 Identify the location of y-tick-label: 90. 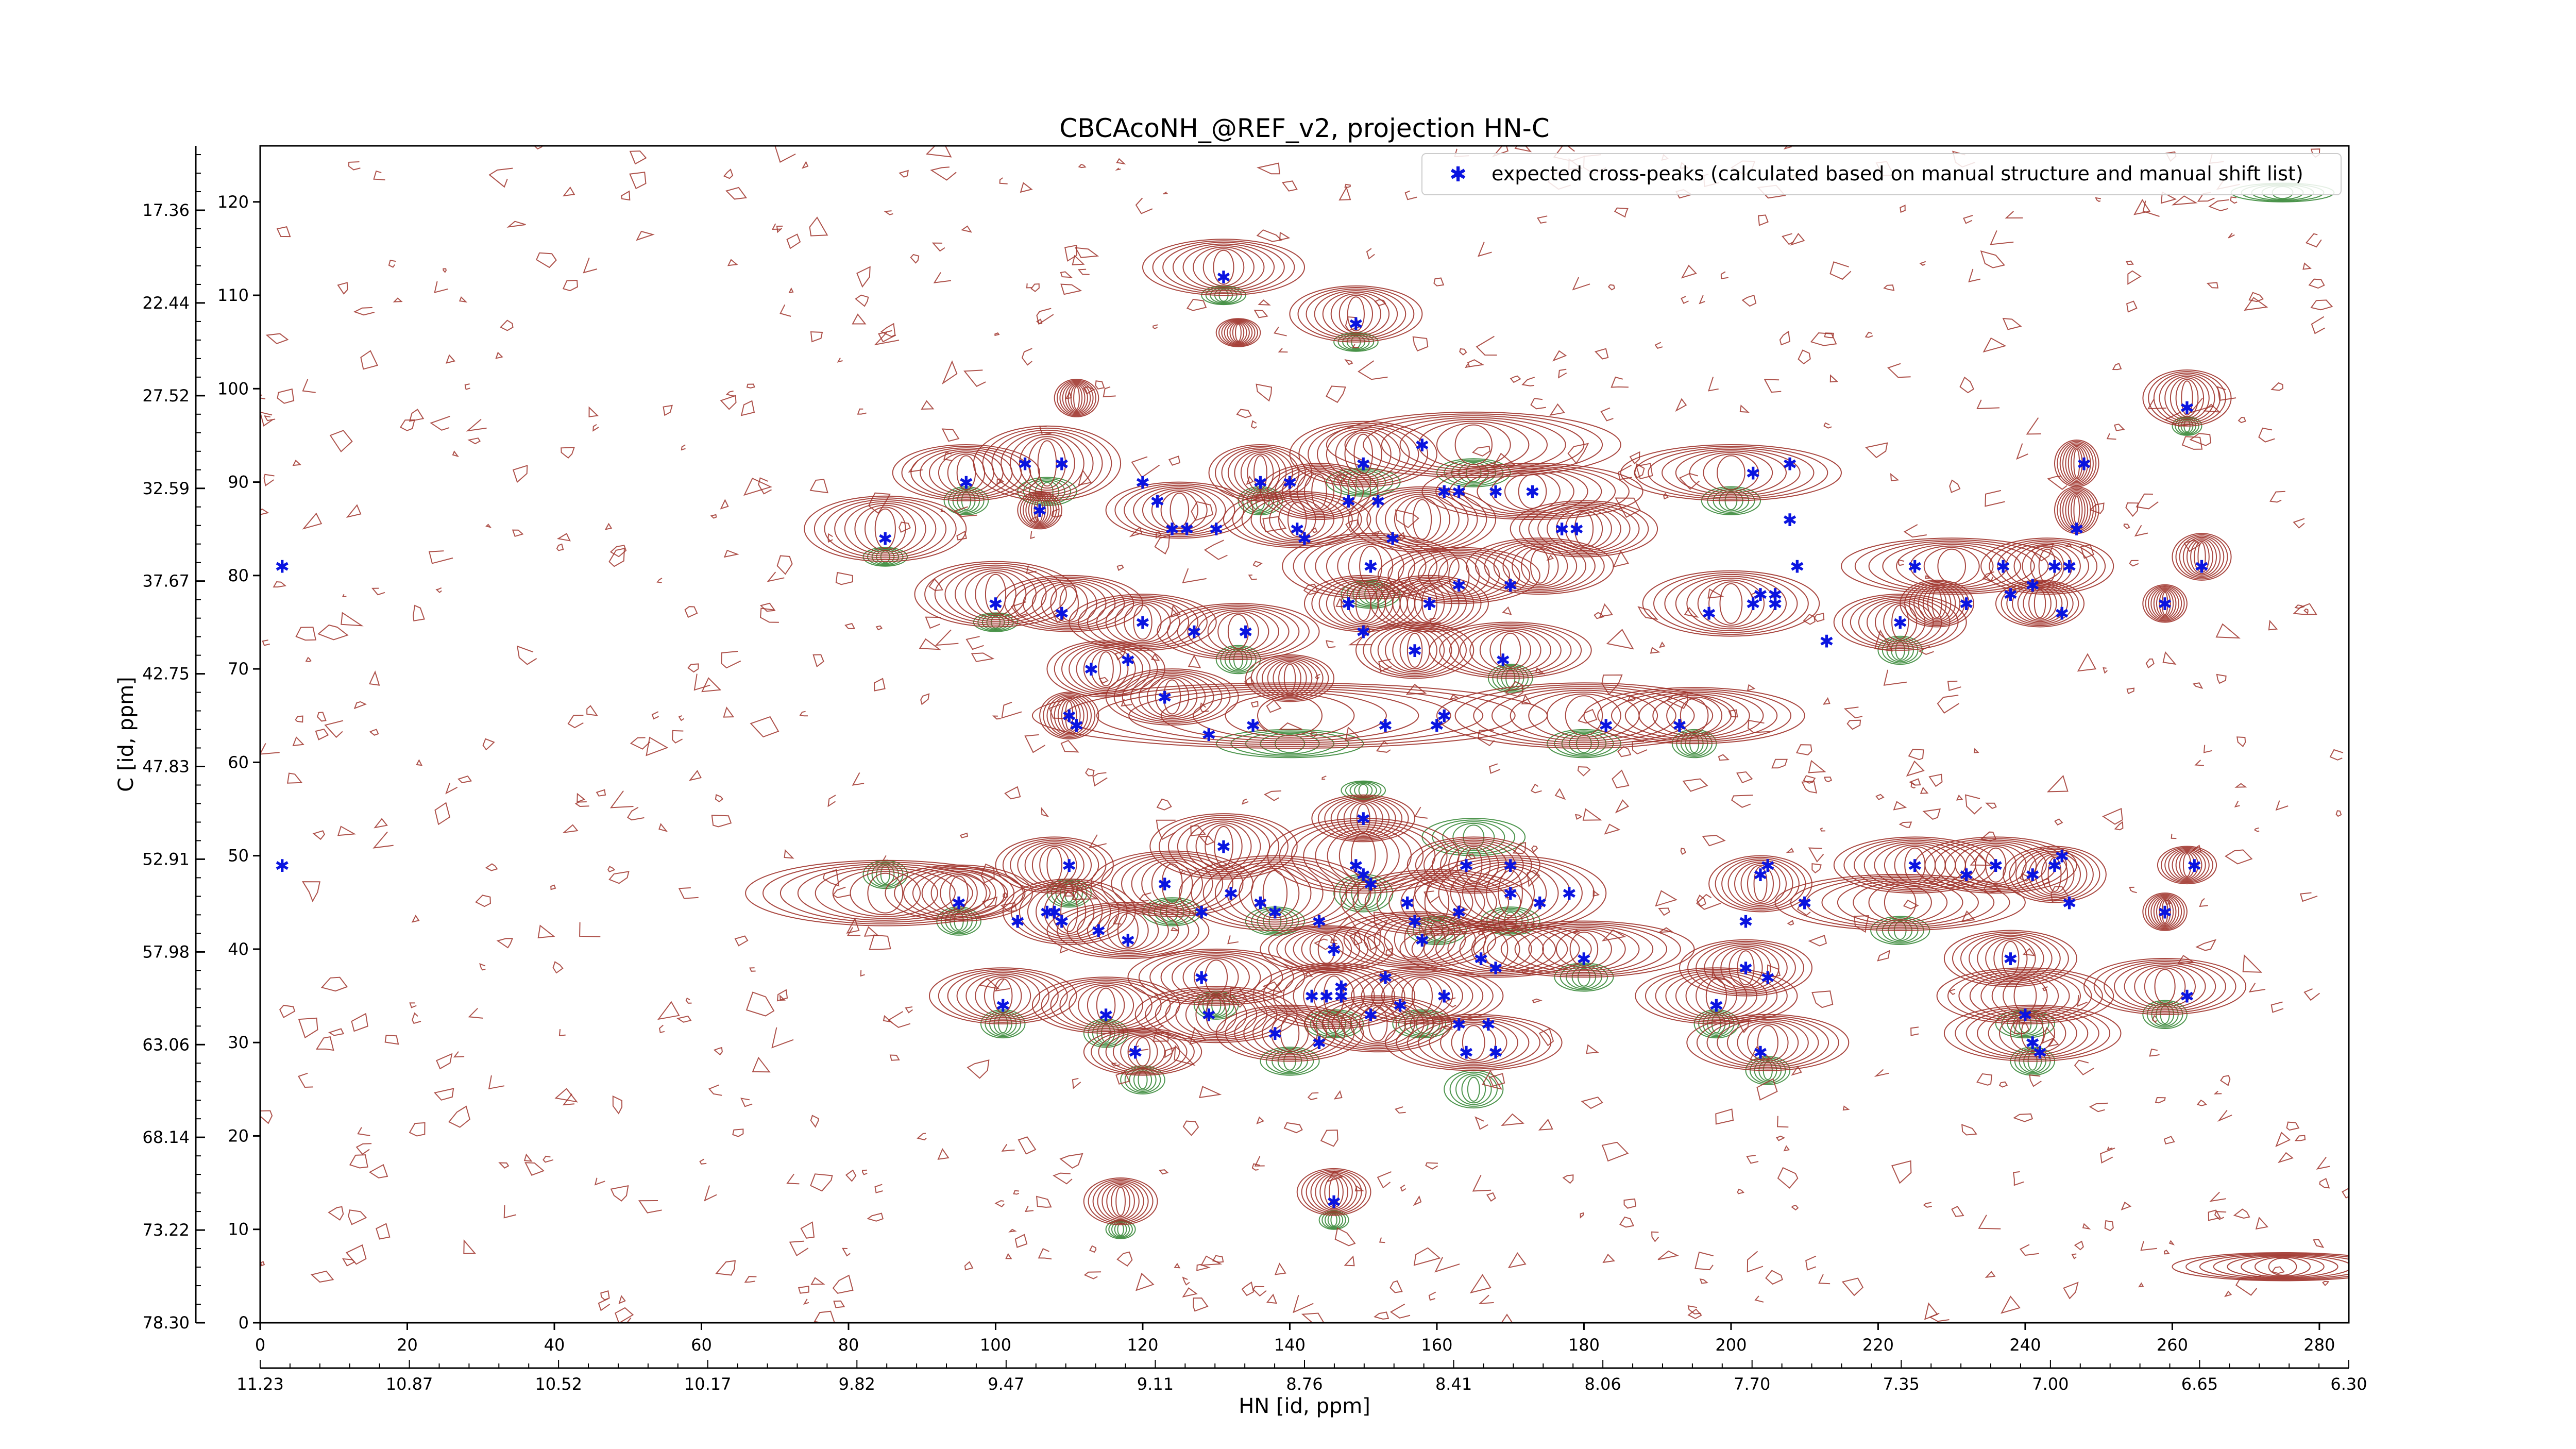
(238, 482).